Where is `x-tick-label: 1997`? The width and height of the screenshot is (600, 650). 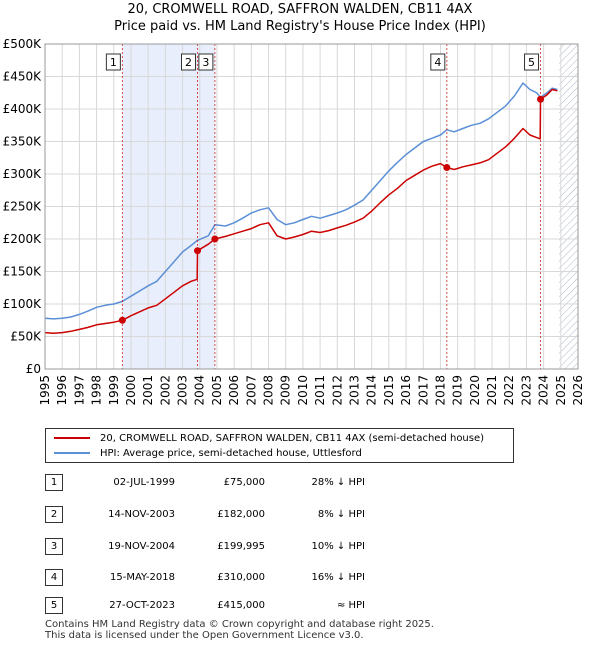
x-tick-label: 1997 is located at coordinates (79, 390).